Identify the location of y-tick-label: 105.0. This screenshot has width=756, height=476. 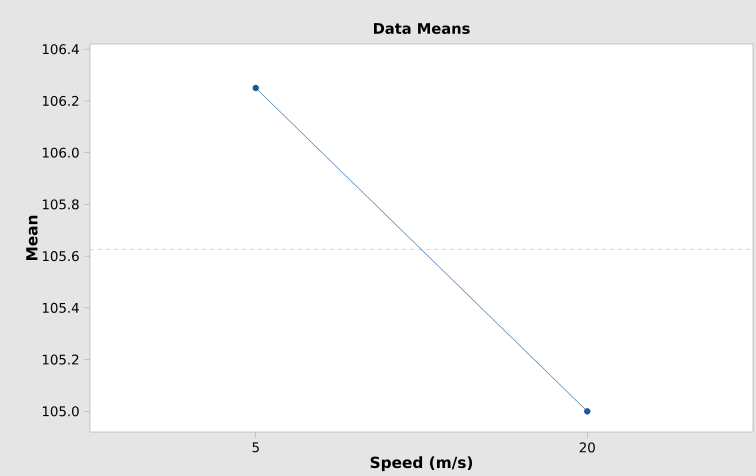
(60, 411).